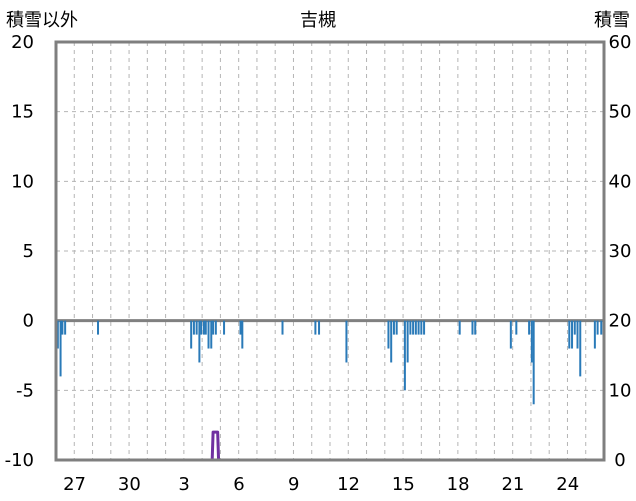 This screenshot has width=636, height=501. I want to click on x-tick-label: 27, so click(74, 484).